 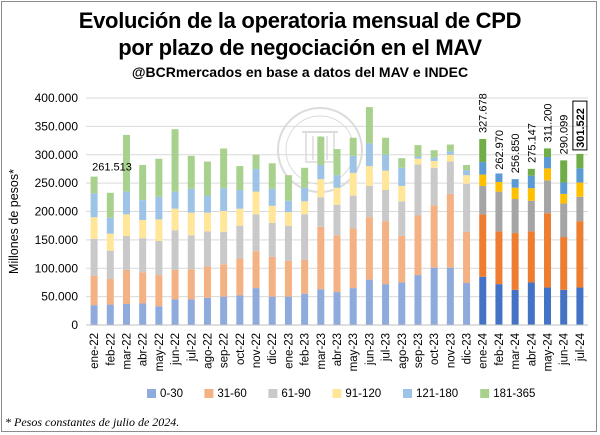 What do you see at coordinates (363, 394) in the screenshot?
I see `legend-entry: 91-120` at bounding box center [363, 394].